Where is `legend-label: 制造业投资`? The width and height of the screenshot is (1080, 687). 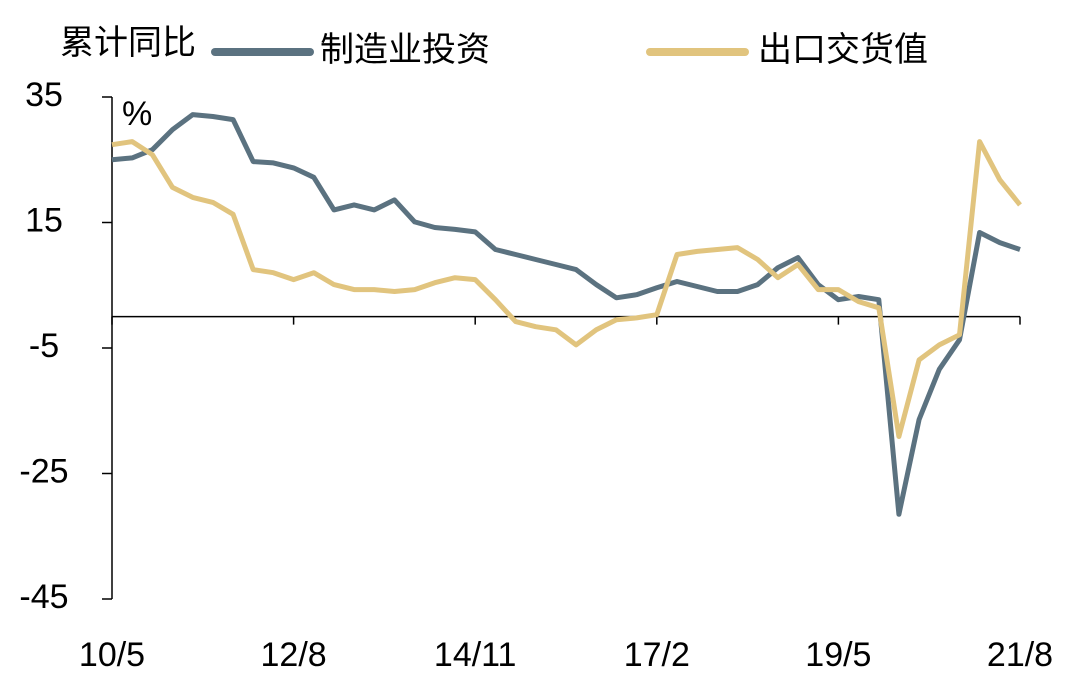
legend-label: 制造业投资 is located at coordinates (405, 50).